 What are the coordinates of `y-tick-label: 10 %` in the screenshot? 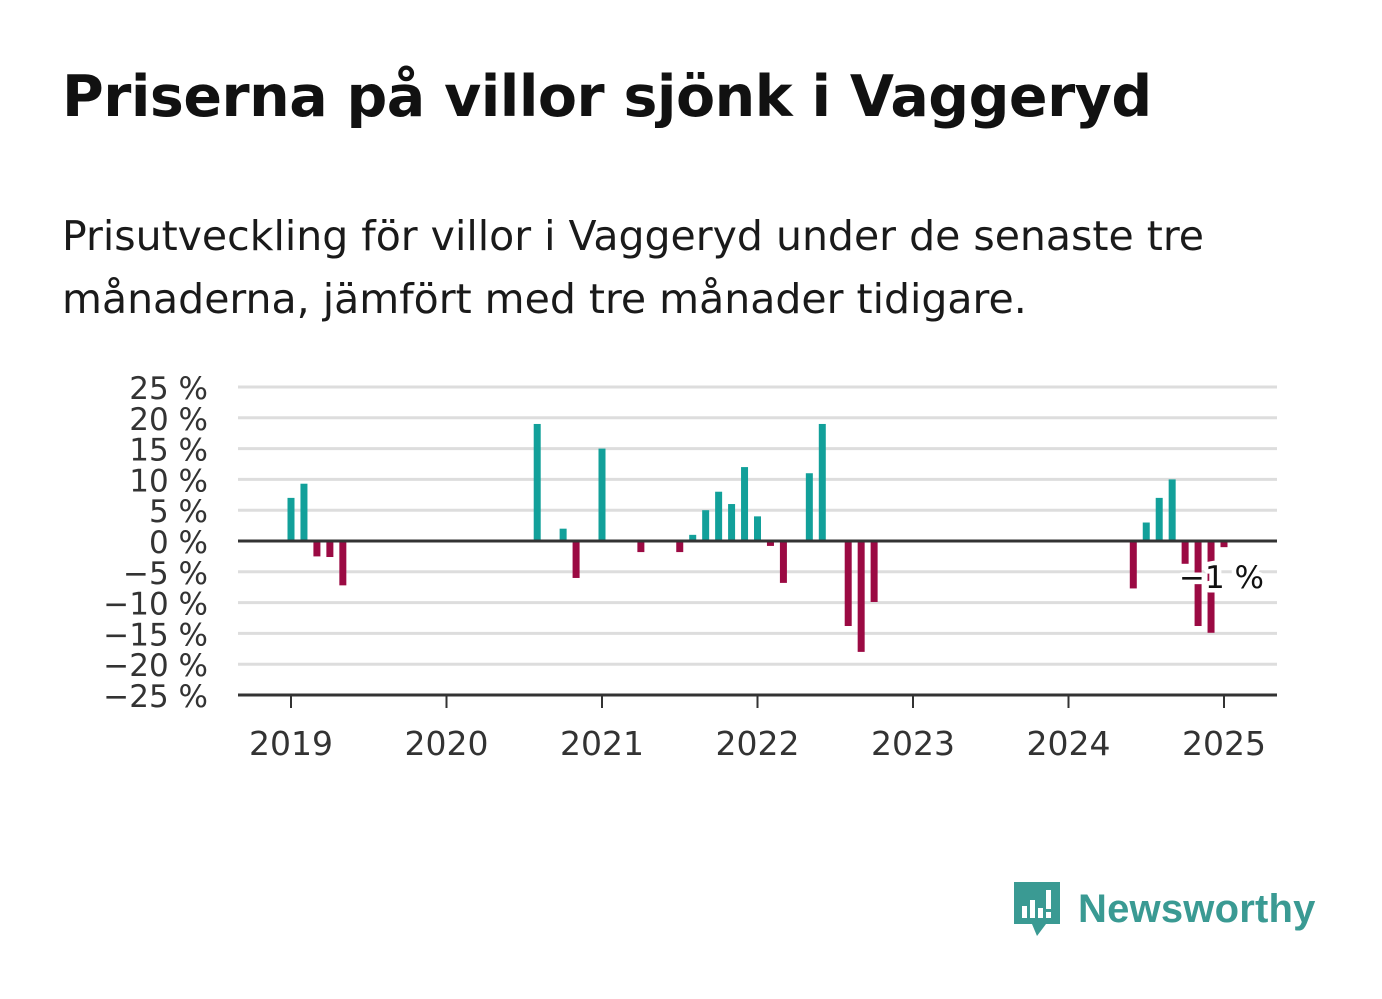 It's located at (168, 481).